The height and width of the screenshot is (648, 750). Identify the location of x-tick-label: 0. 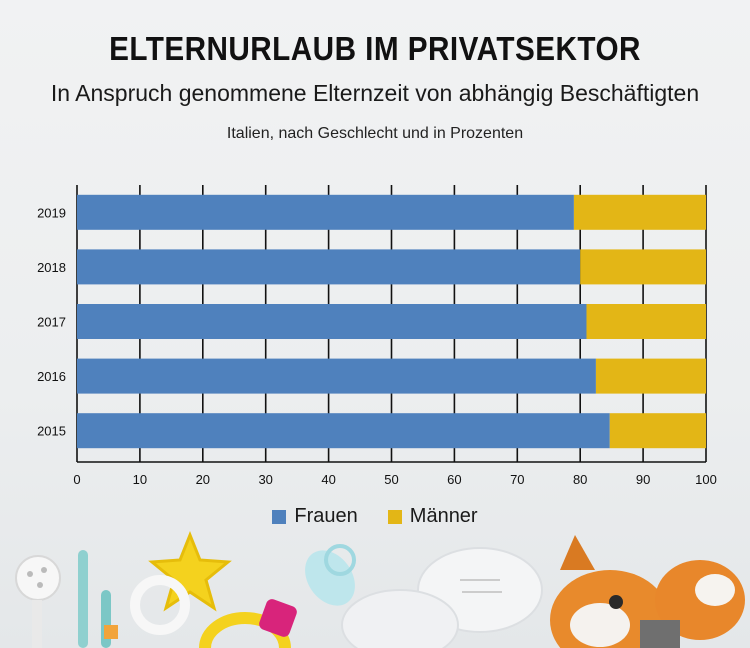
(76, 479).